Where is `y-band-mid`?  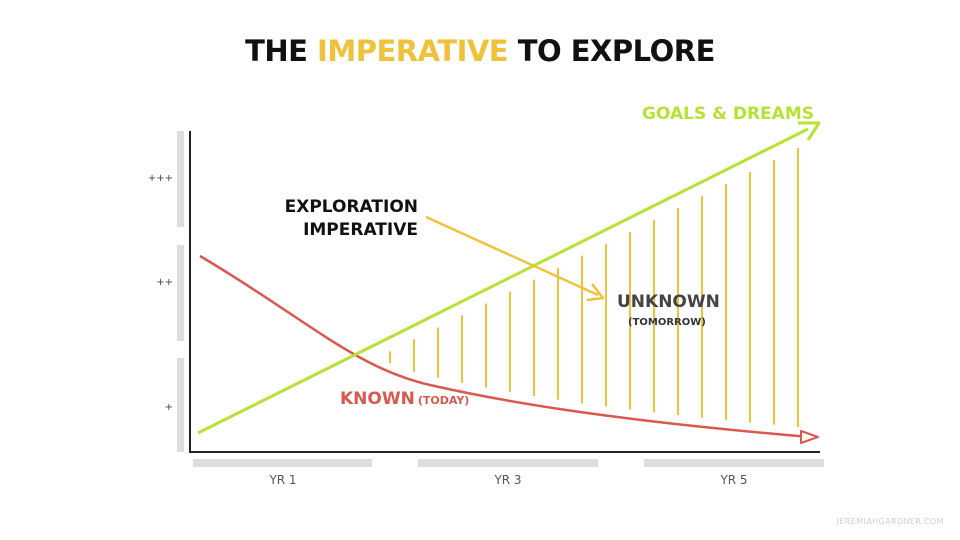
y-band-mid is located at coordinates (180, 293).